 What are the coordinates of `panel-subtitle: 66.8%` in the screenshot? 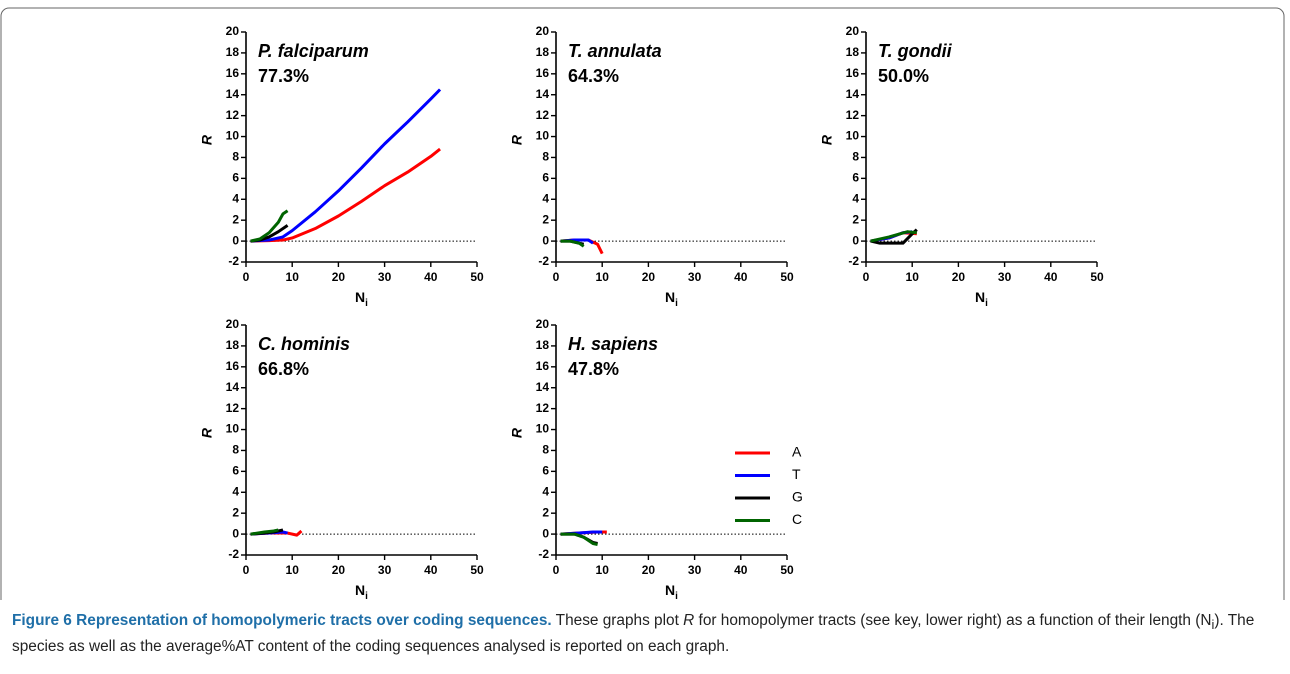 It's located at (283, 369).